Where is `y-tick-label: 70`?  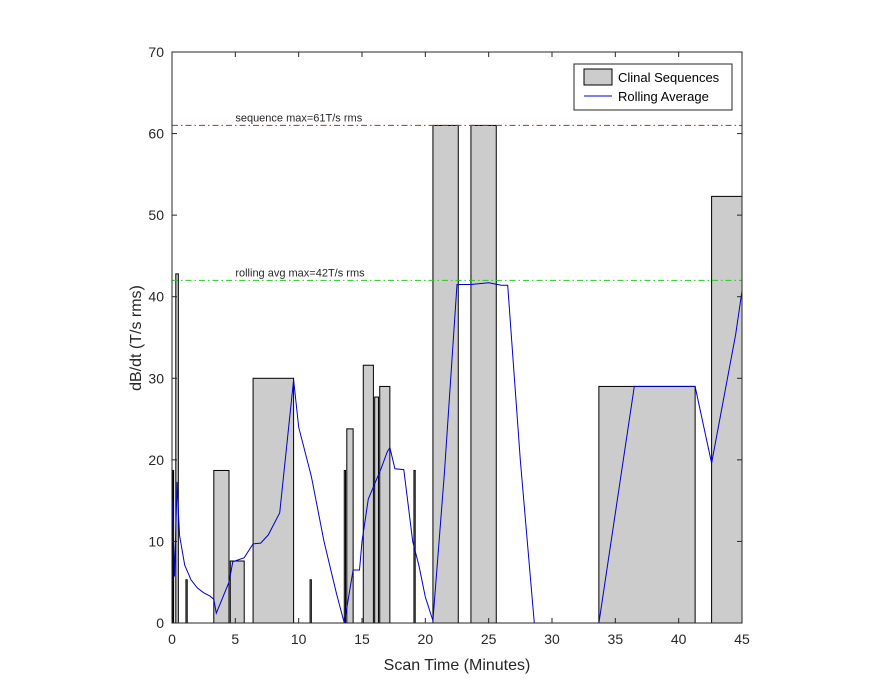 y-tick-label: 70 is located at coordinates (156, 52).